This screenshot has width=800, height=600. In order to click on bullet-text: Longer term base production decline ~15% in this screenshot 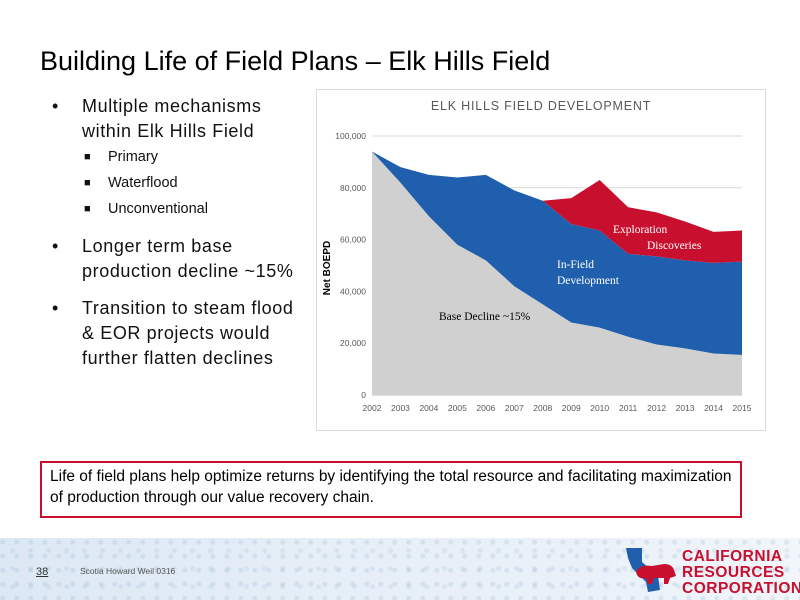, I will do `click(188, 258)`.